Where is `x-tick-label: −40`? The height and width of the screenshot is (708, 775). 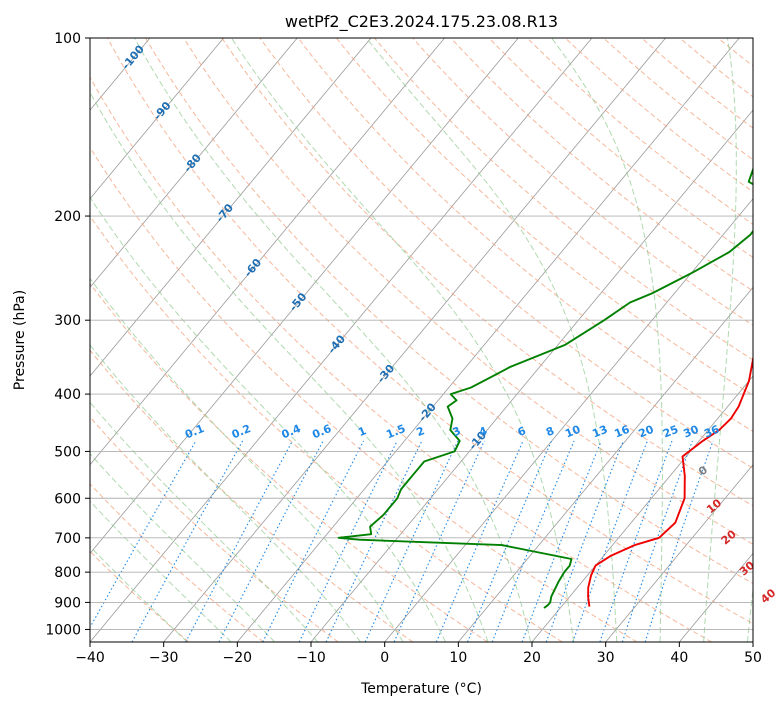
x-tick-label: −40 is located at coordinates (90, 658).